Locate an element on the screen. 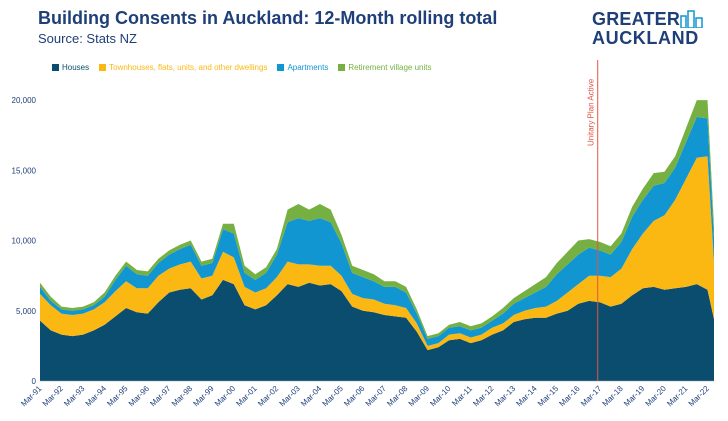  legend-swatch-houses is located at coordinates (55, 67).